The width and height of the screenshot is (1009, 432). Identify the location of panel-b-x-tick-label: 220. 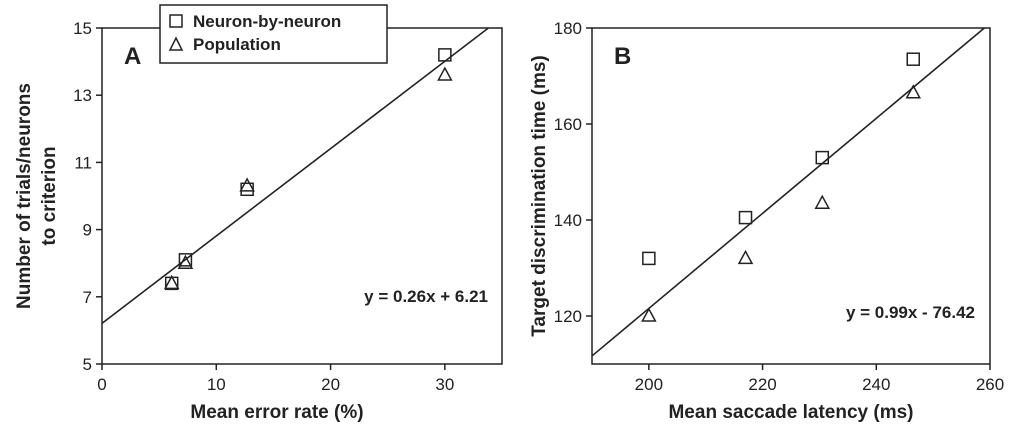
(762, 384).